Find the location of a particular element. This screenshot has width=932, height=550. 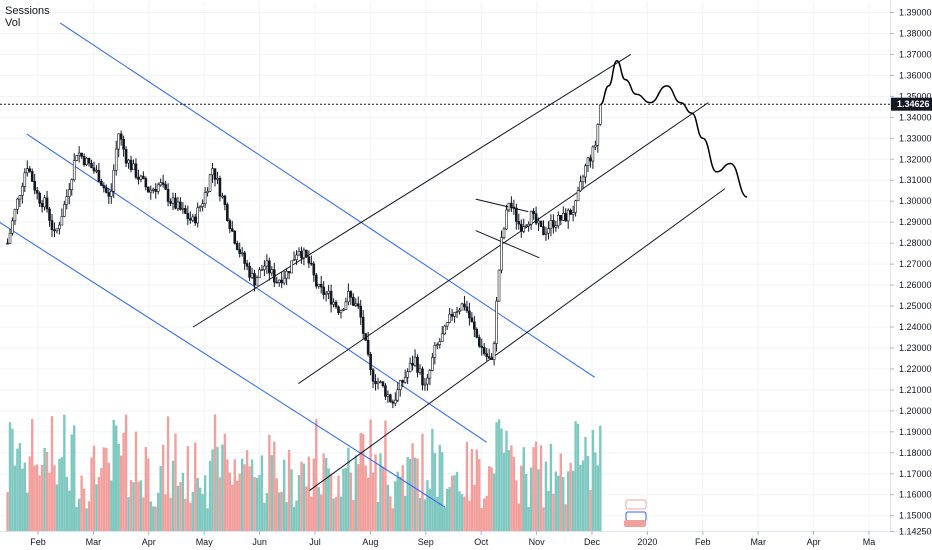

time-axis-label: Jun is located at coordinates (259, 542).